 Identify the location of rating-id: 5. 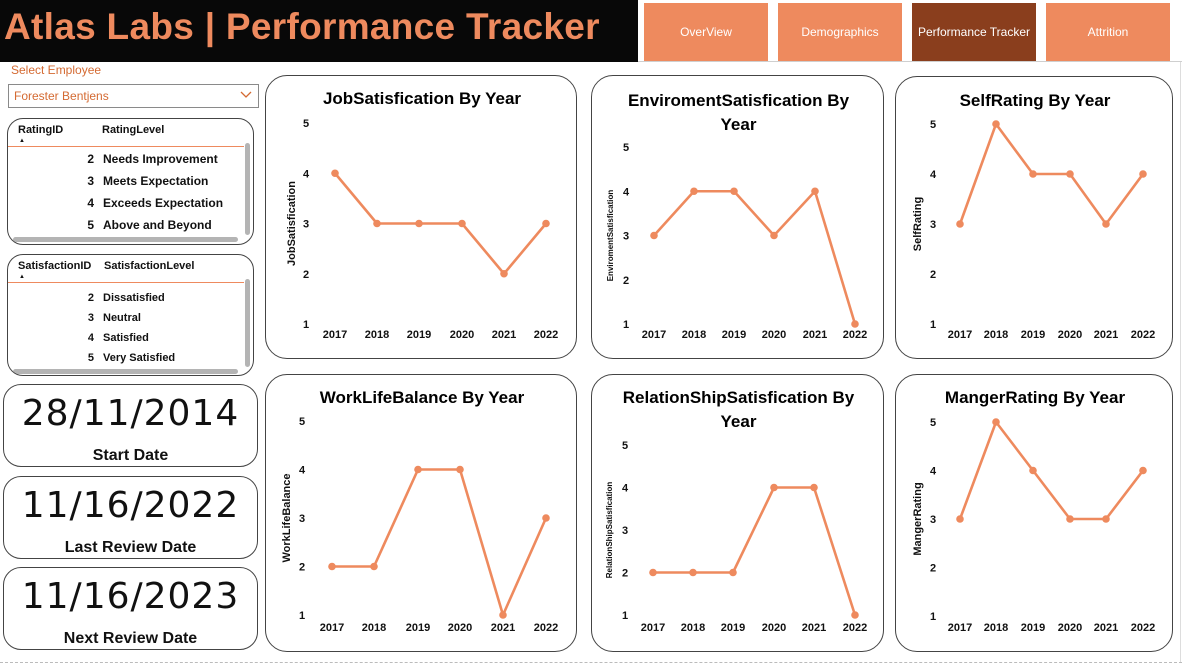
(90, 225).